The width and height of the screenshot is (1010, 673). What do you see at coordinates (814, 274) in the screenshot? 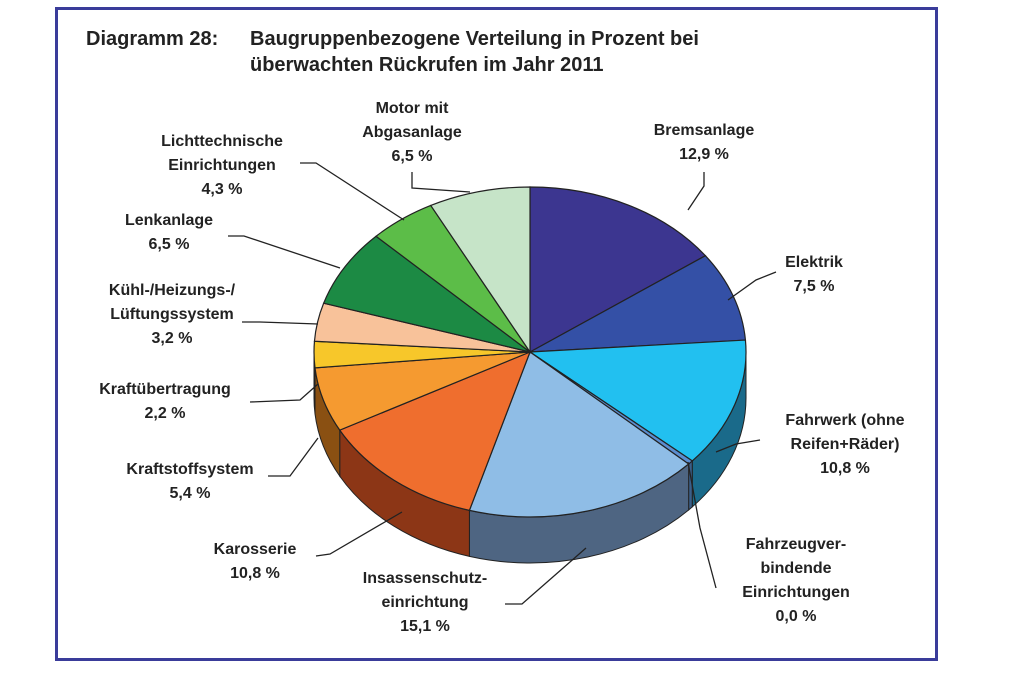
I see `slice-label: Elektrik 7,5 %` at bounding box center [814, 274].